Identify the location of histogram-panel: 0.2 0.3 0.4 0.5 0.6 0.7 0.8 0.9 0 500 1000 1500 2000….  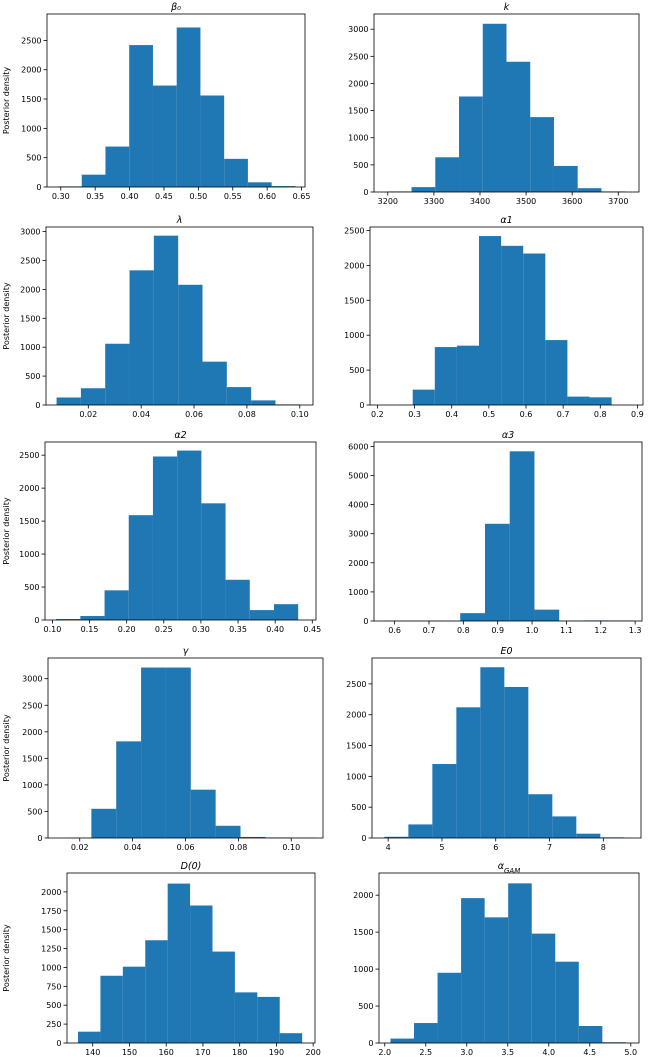
(494, 317).